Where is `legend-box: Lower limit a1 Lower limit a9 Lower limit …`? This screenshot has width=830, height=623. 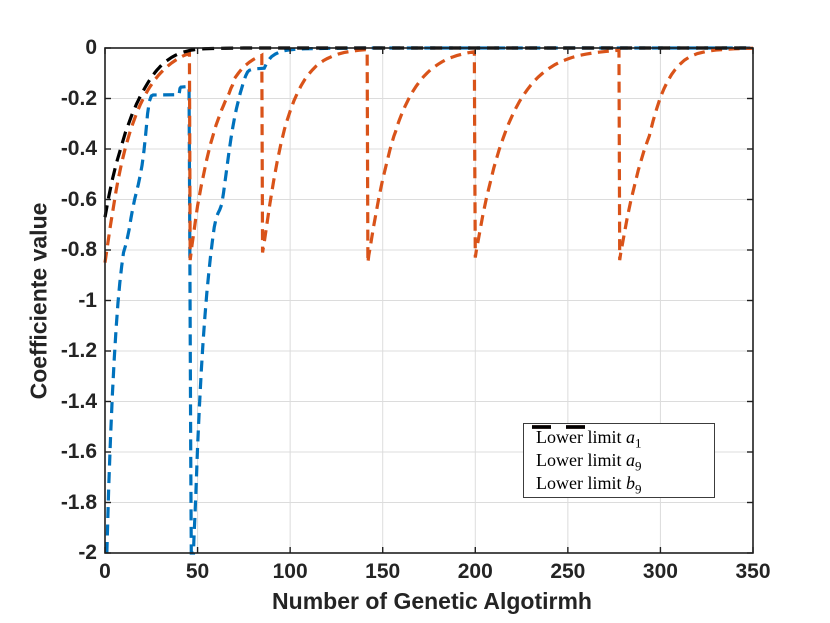 legend-box: Lower limit a1 Lower limit a9 Lower limit … is located at coordinates (619, 460).